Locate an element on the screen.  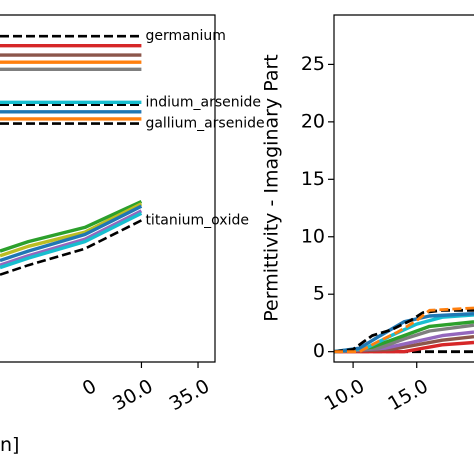
left-series-line-titanium-oxide is located at coordinates (71, 247).